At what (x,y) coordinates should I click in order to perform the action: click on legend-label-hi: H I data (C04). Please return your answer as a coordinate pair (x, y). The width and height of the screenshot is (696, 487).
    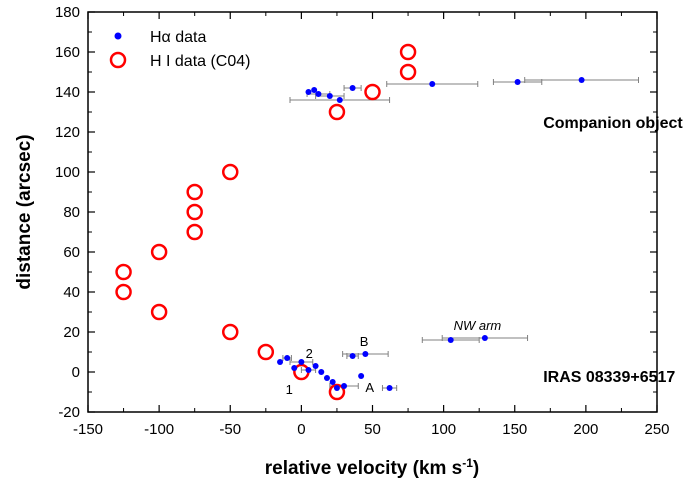
    Looking at the image, I should click on (200, 61).